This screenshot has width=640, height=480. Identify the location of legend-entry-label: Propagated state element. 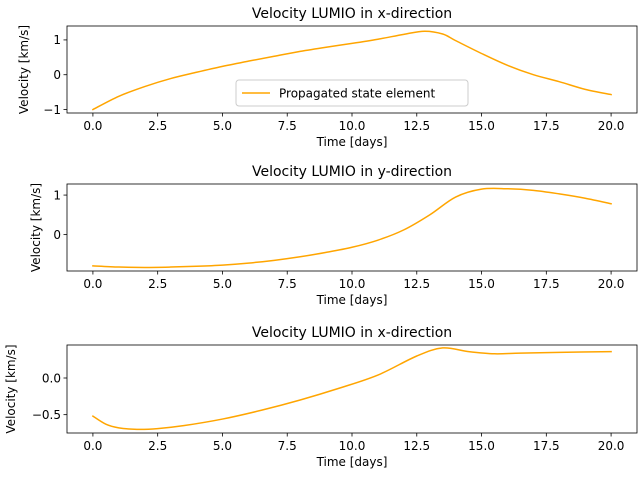
(357, 93).